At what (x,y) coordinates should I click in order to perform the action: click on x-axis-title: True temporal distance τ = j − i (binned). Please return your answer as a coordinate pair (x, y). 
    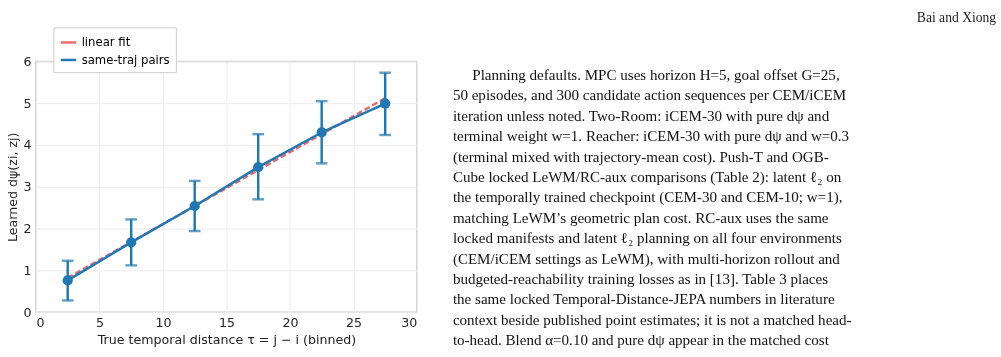
    Looking at the image, I should click on (226, 339).